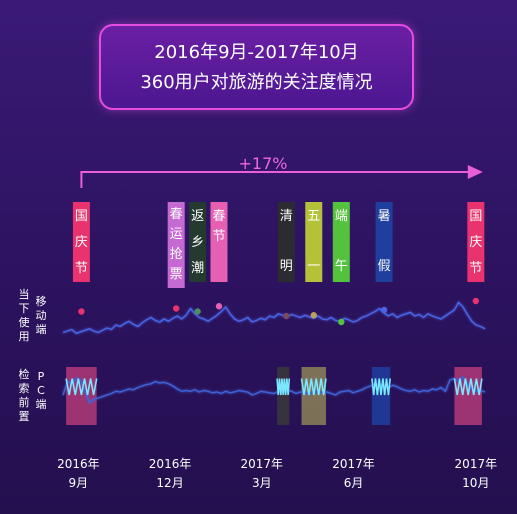 This screenshot has height=514, width=517. I want to click on holiday-tag-char: 清, so click(286, 216).